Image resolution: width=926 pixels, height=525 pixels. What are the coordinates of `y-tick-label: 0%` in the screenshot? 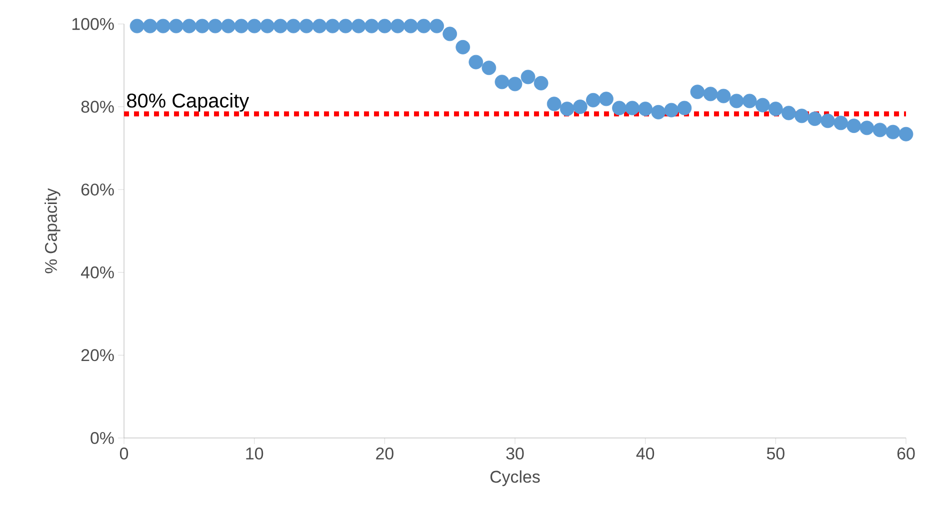 It's located at (102, 438).